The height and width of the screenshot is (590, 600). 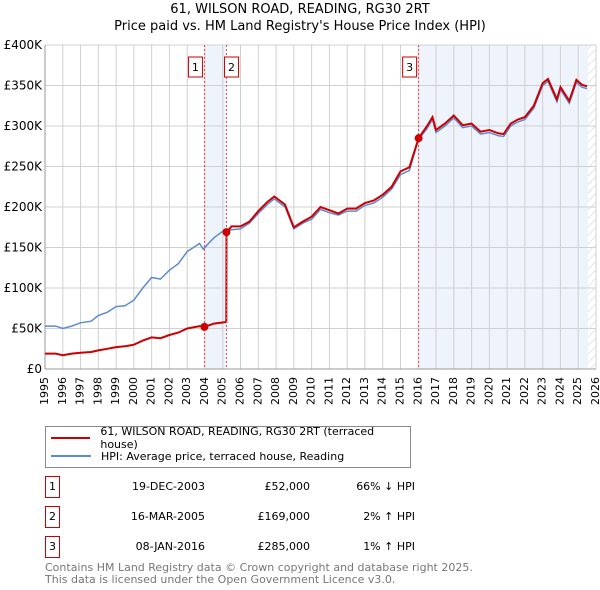 I want to click on x-tick-label: 2020, so click(x=488, y=391).